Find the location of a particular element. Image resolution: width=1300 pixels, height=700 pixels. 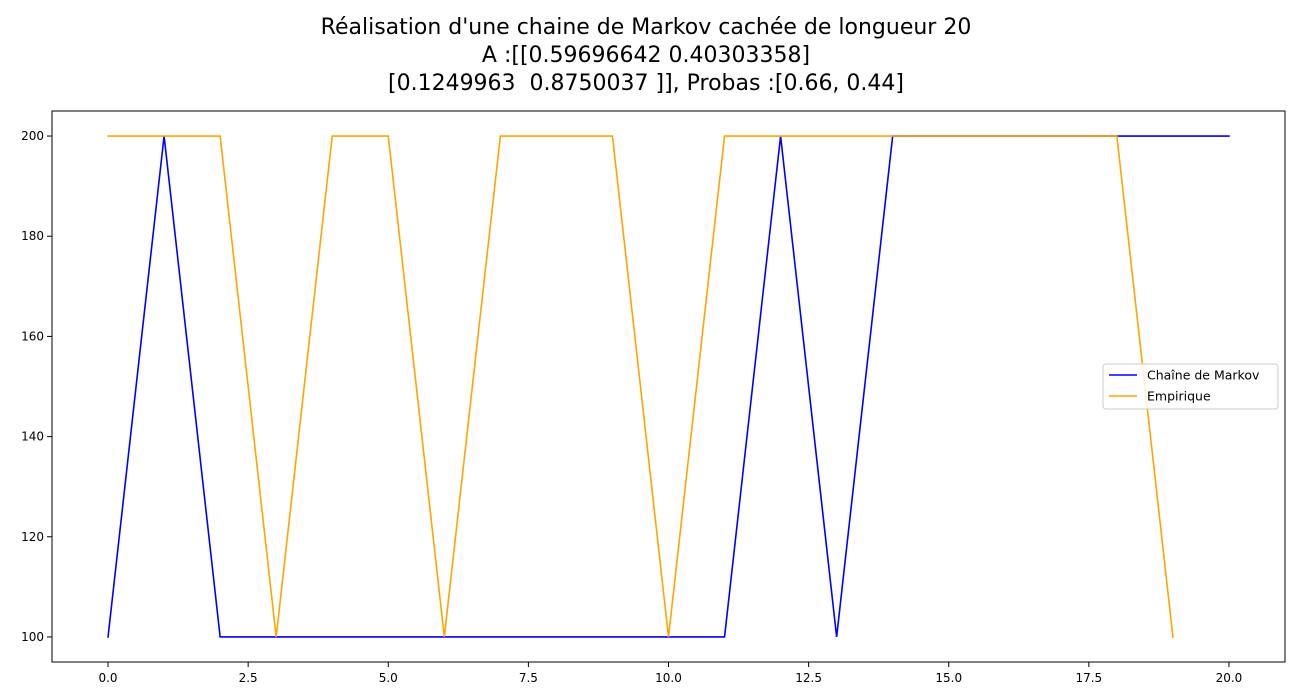

y-tick-label: 120 is located at coordinates (32, 537).